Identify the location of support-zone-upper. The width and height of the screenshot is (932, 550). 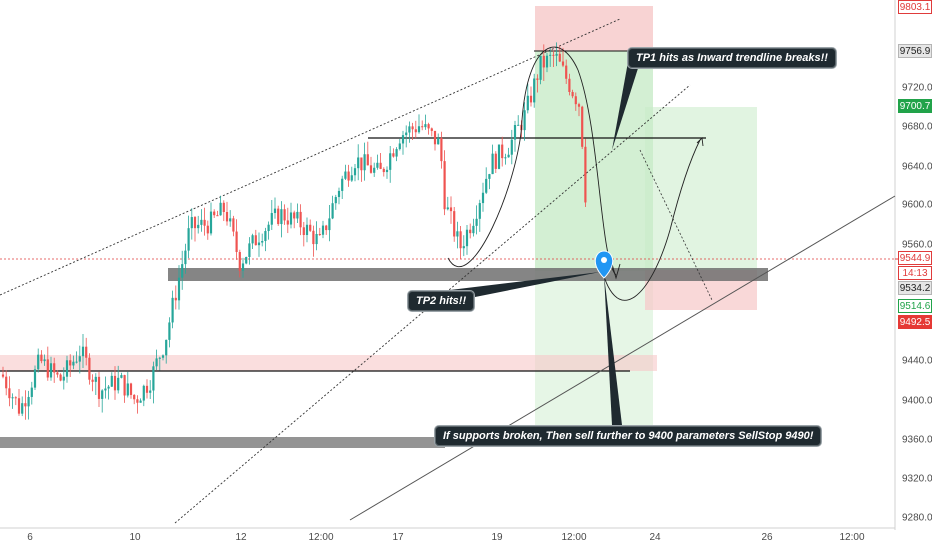
(468, 274).